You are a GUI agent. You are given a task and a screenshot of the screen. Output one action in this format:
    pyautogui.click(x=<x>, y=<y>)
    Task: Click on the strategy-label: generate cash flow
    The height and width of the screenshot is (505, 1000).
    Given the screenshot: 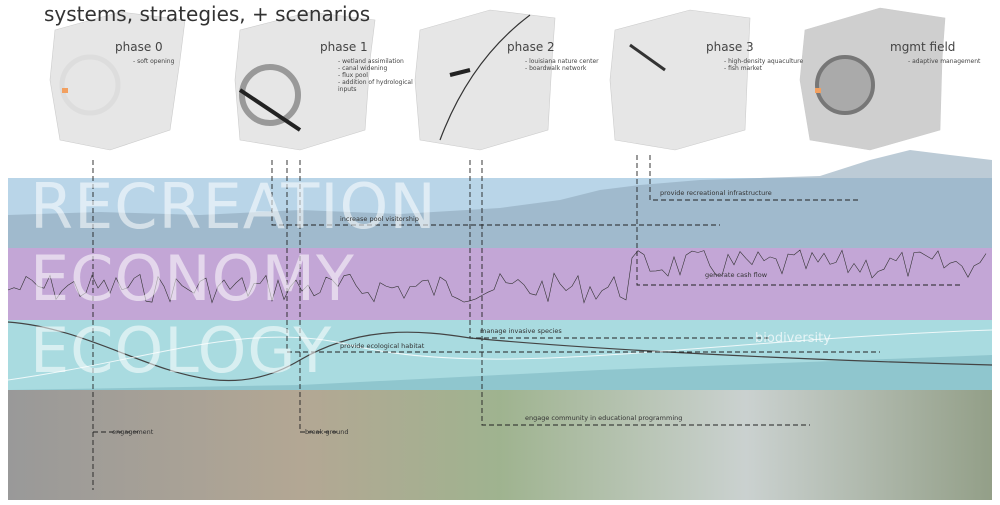 What is the action you would take?
    pyautogui.click(x=736, y=275)
    